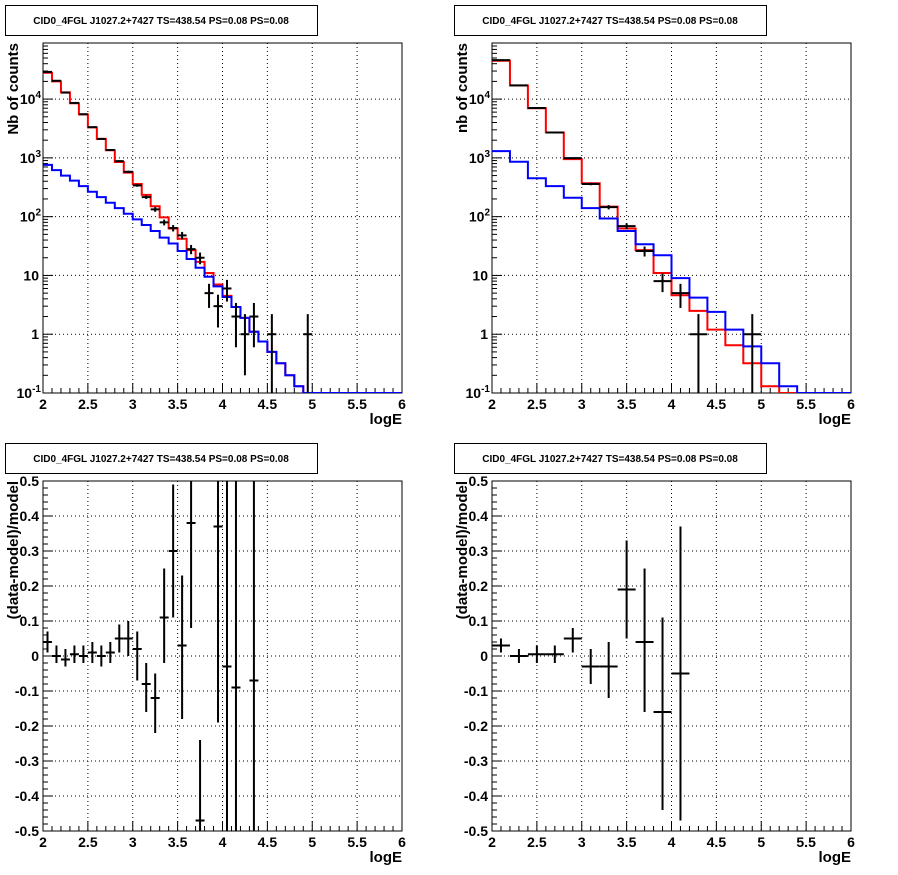  What do you see at coordinates (462, 88) in the screenshot?
I see `y-axis-label: nb of counts` at bounding box center [462, 88].